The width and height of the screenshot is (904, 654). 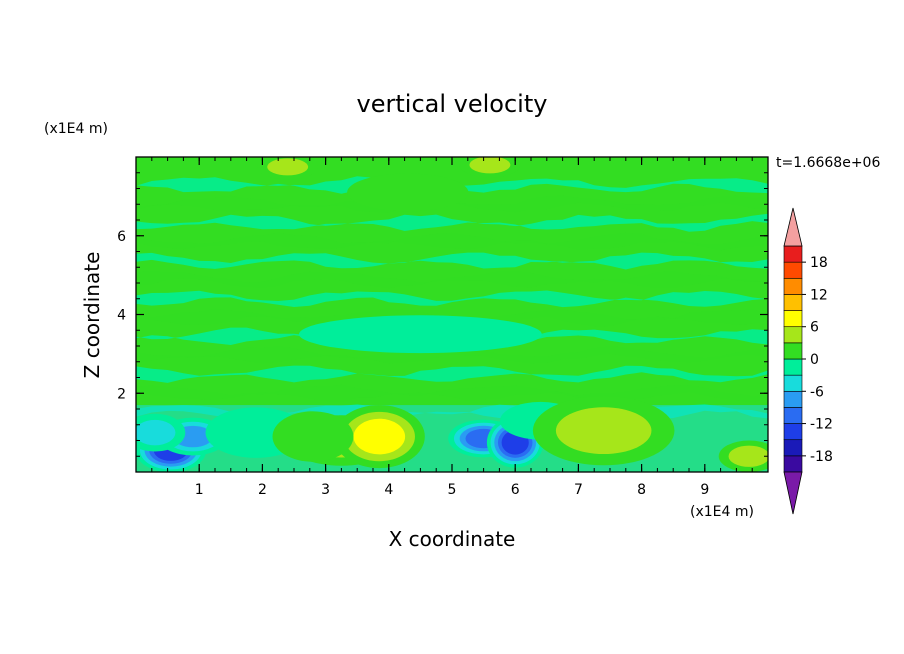 What do you see at coordinates (76, 129) in the screenshot?
I see `y-unit-label: (x1E4 m)` at bounding box center [76, 129].